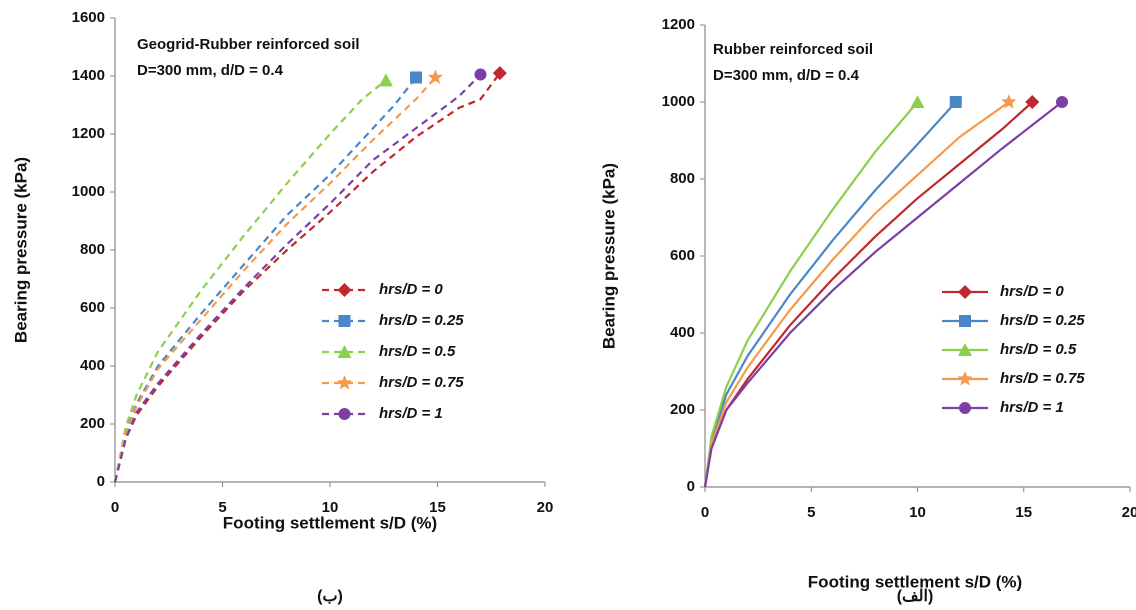 The image size is (1136, 610). Describe the element at coordinates (330, 596) in the screenshot. I see `caption: (ب)` at that location.